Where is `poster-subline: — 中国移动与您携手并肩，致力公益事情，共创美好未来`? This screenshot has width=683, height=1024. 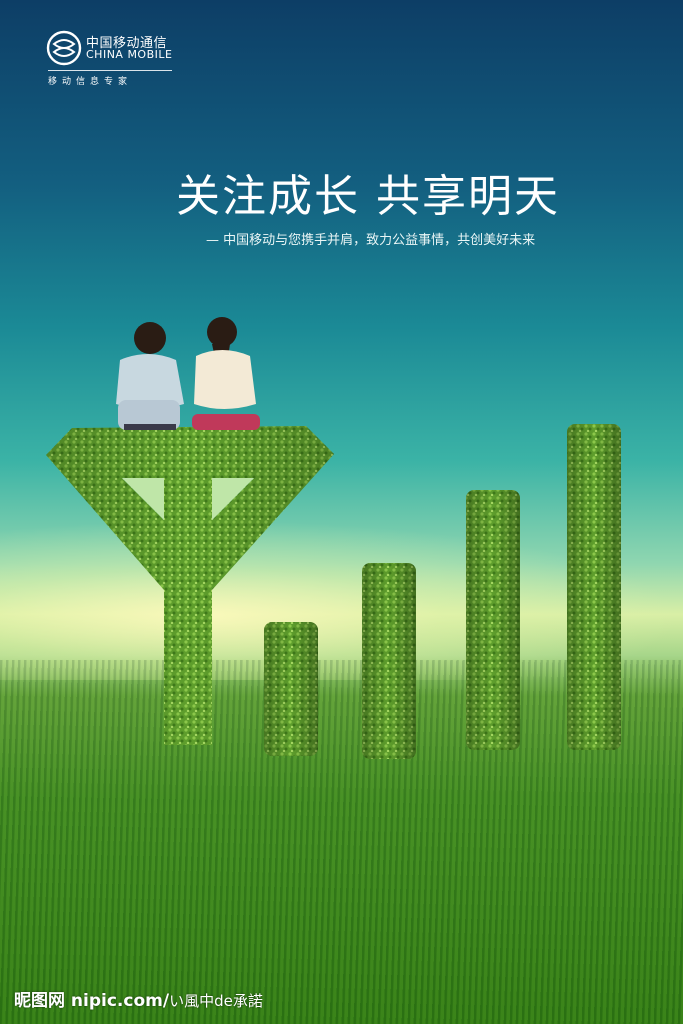 poster-subline: — 中国移动与您携手并肩，致力公益事情，共创美好未来 is located at coordinates (370, 238).